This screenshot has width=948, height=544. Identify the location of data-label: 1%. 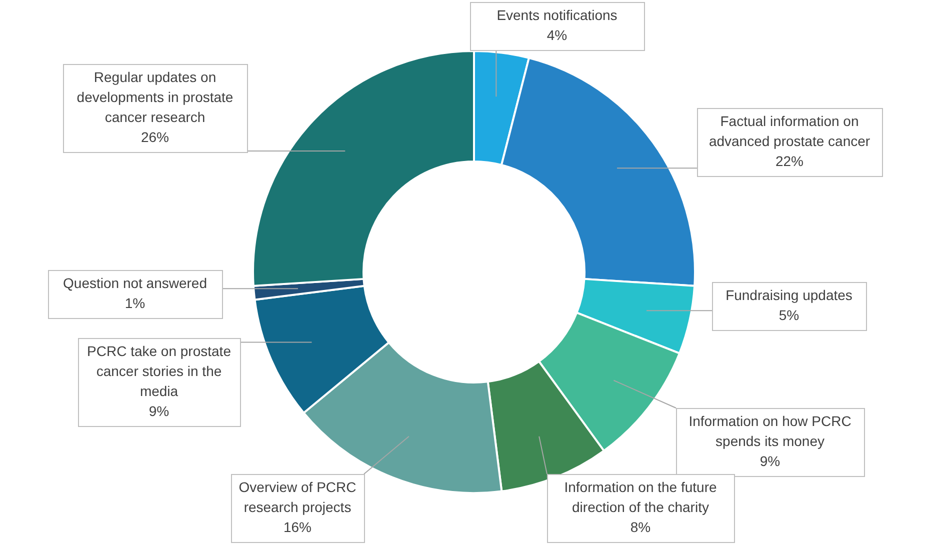
(135, 302).